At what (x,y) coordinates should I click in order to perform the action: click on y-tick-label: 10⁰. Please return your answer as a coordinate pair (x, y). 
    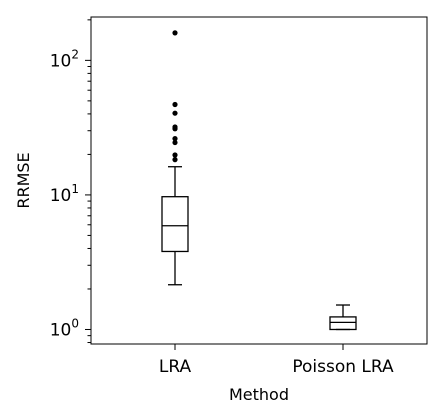
    Looking at the image, I should click on (64, 328).